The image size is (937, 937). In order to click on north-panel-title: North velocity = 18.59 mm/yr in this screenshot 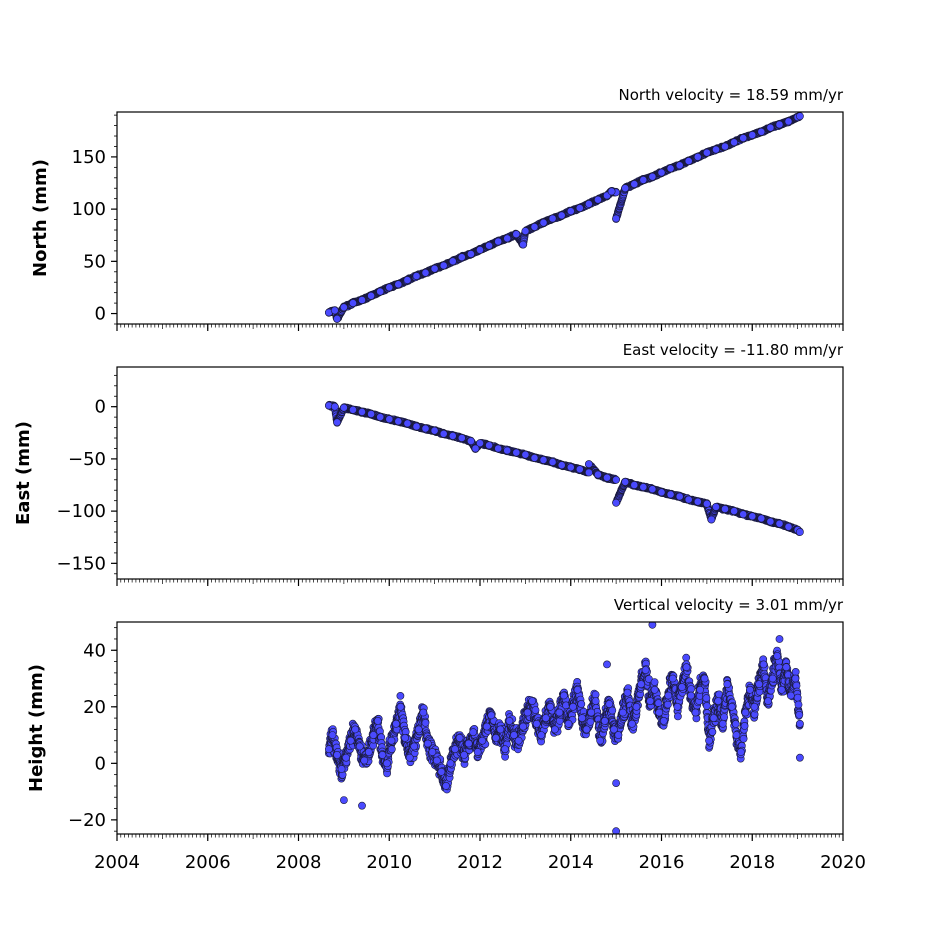, I will do `click(731, 95)`.